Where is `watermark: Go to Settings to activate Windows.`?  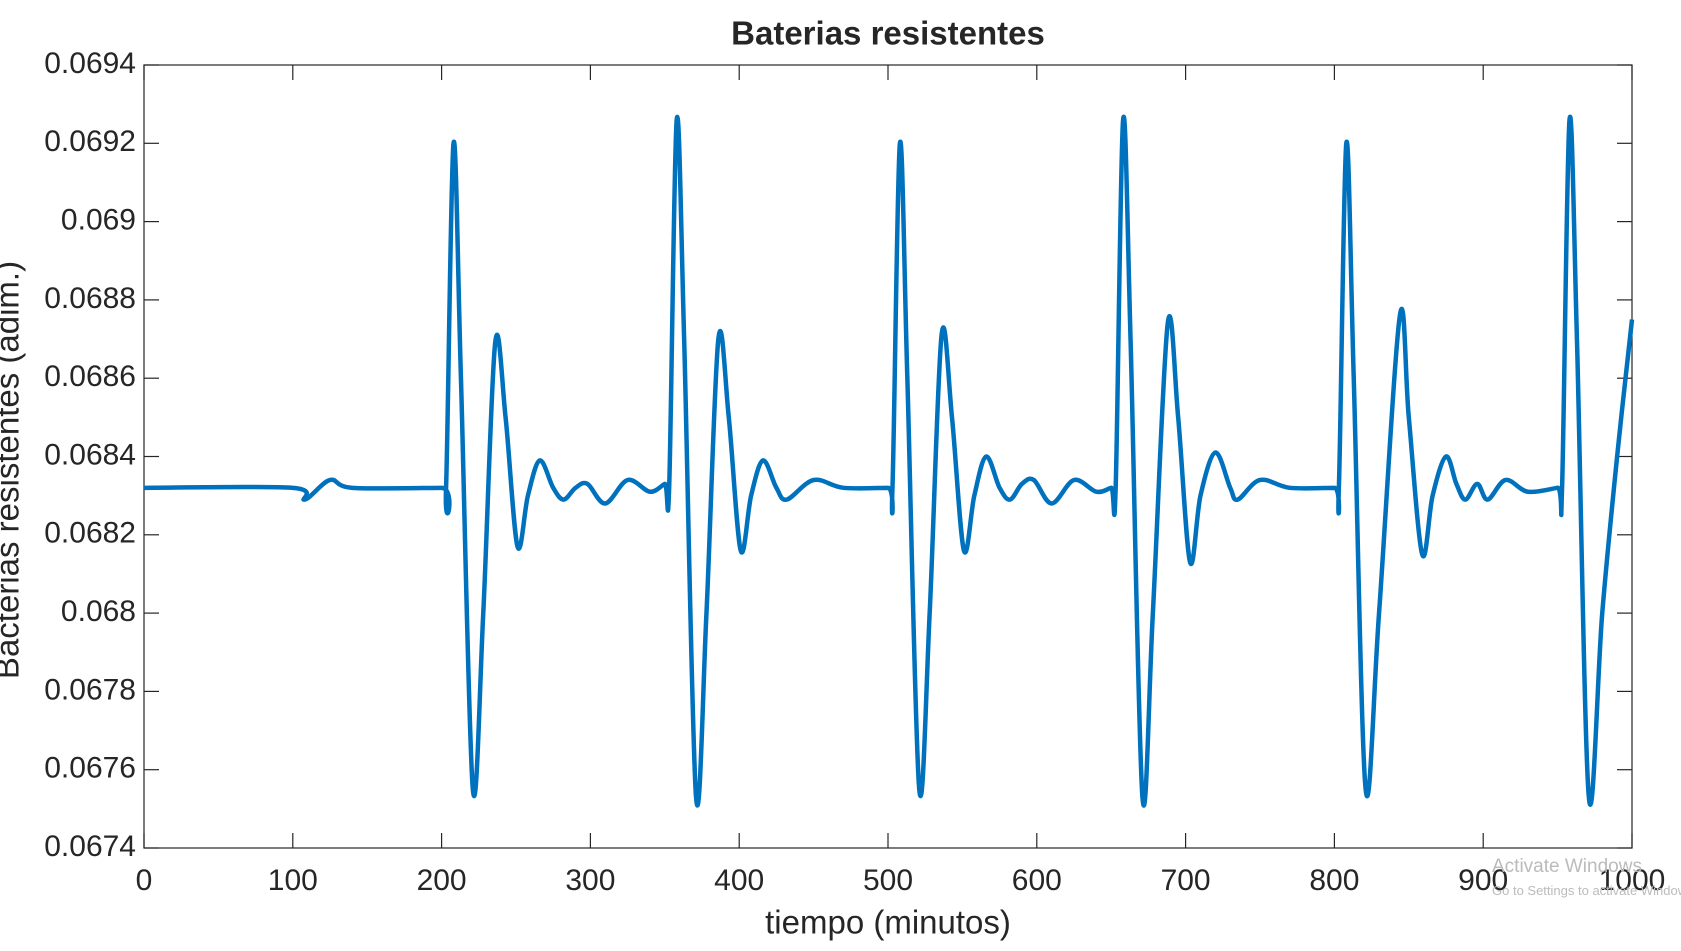
watermark: Go to Settings to activate Windows. is located at coordinates (1586, 890).